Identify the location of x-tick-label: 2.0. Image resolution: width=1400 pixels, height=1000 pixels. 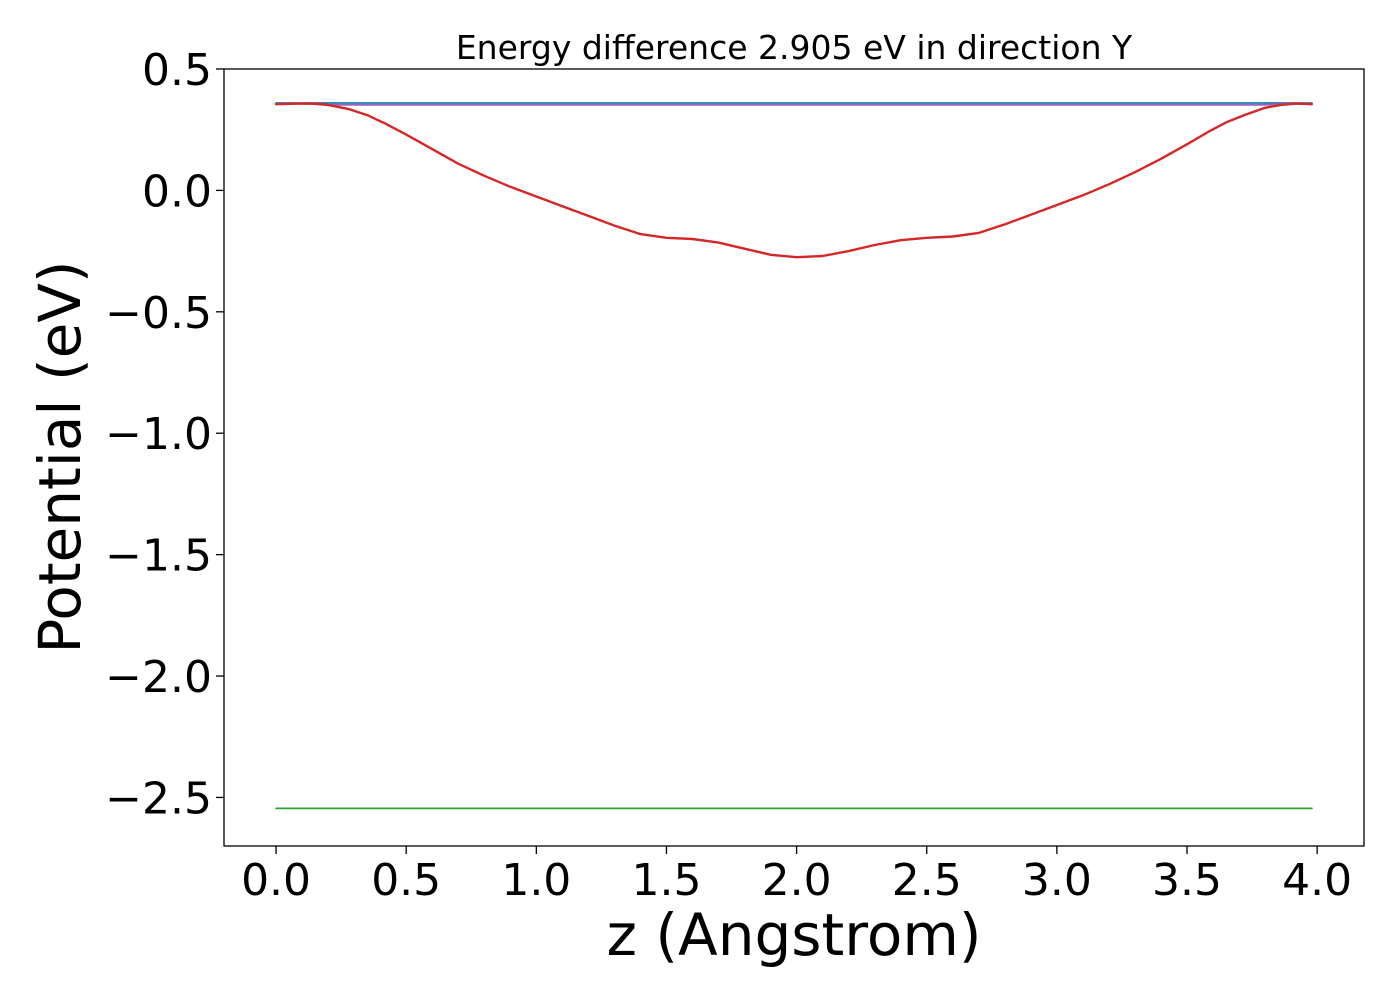
(797, 880).